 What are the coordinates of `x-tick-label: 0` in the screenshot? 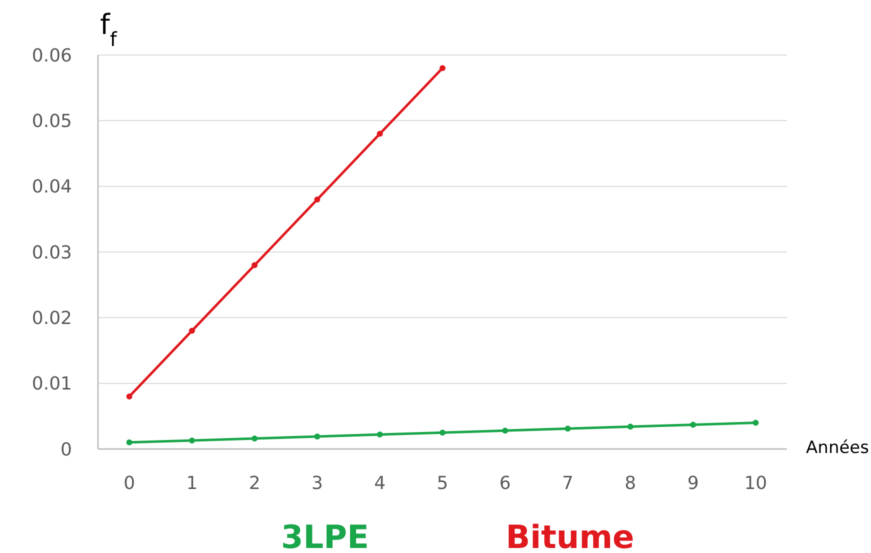 It's located at (130, 483).